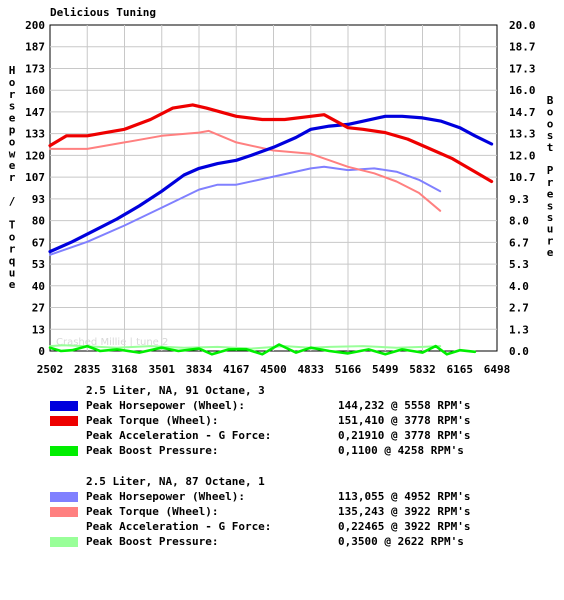  Describe the element at coordinates (112, 342) in the screenshot. I see `watermark: Crashed Millie | tune 2` at that location.